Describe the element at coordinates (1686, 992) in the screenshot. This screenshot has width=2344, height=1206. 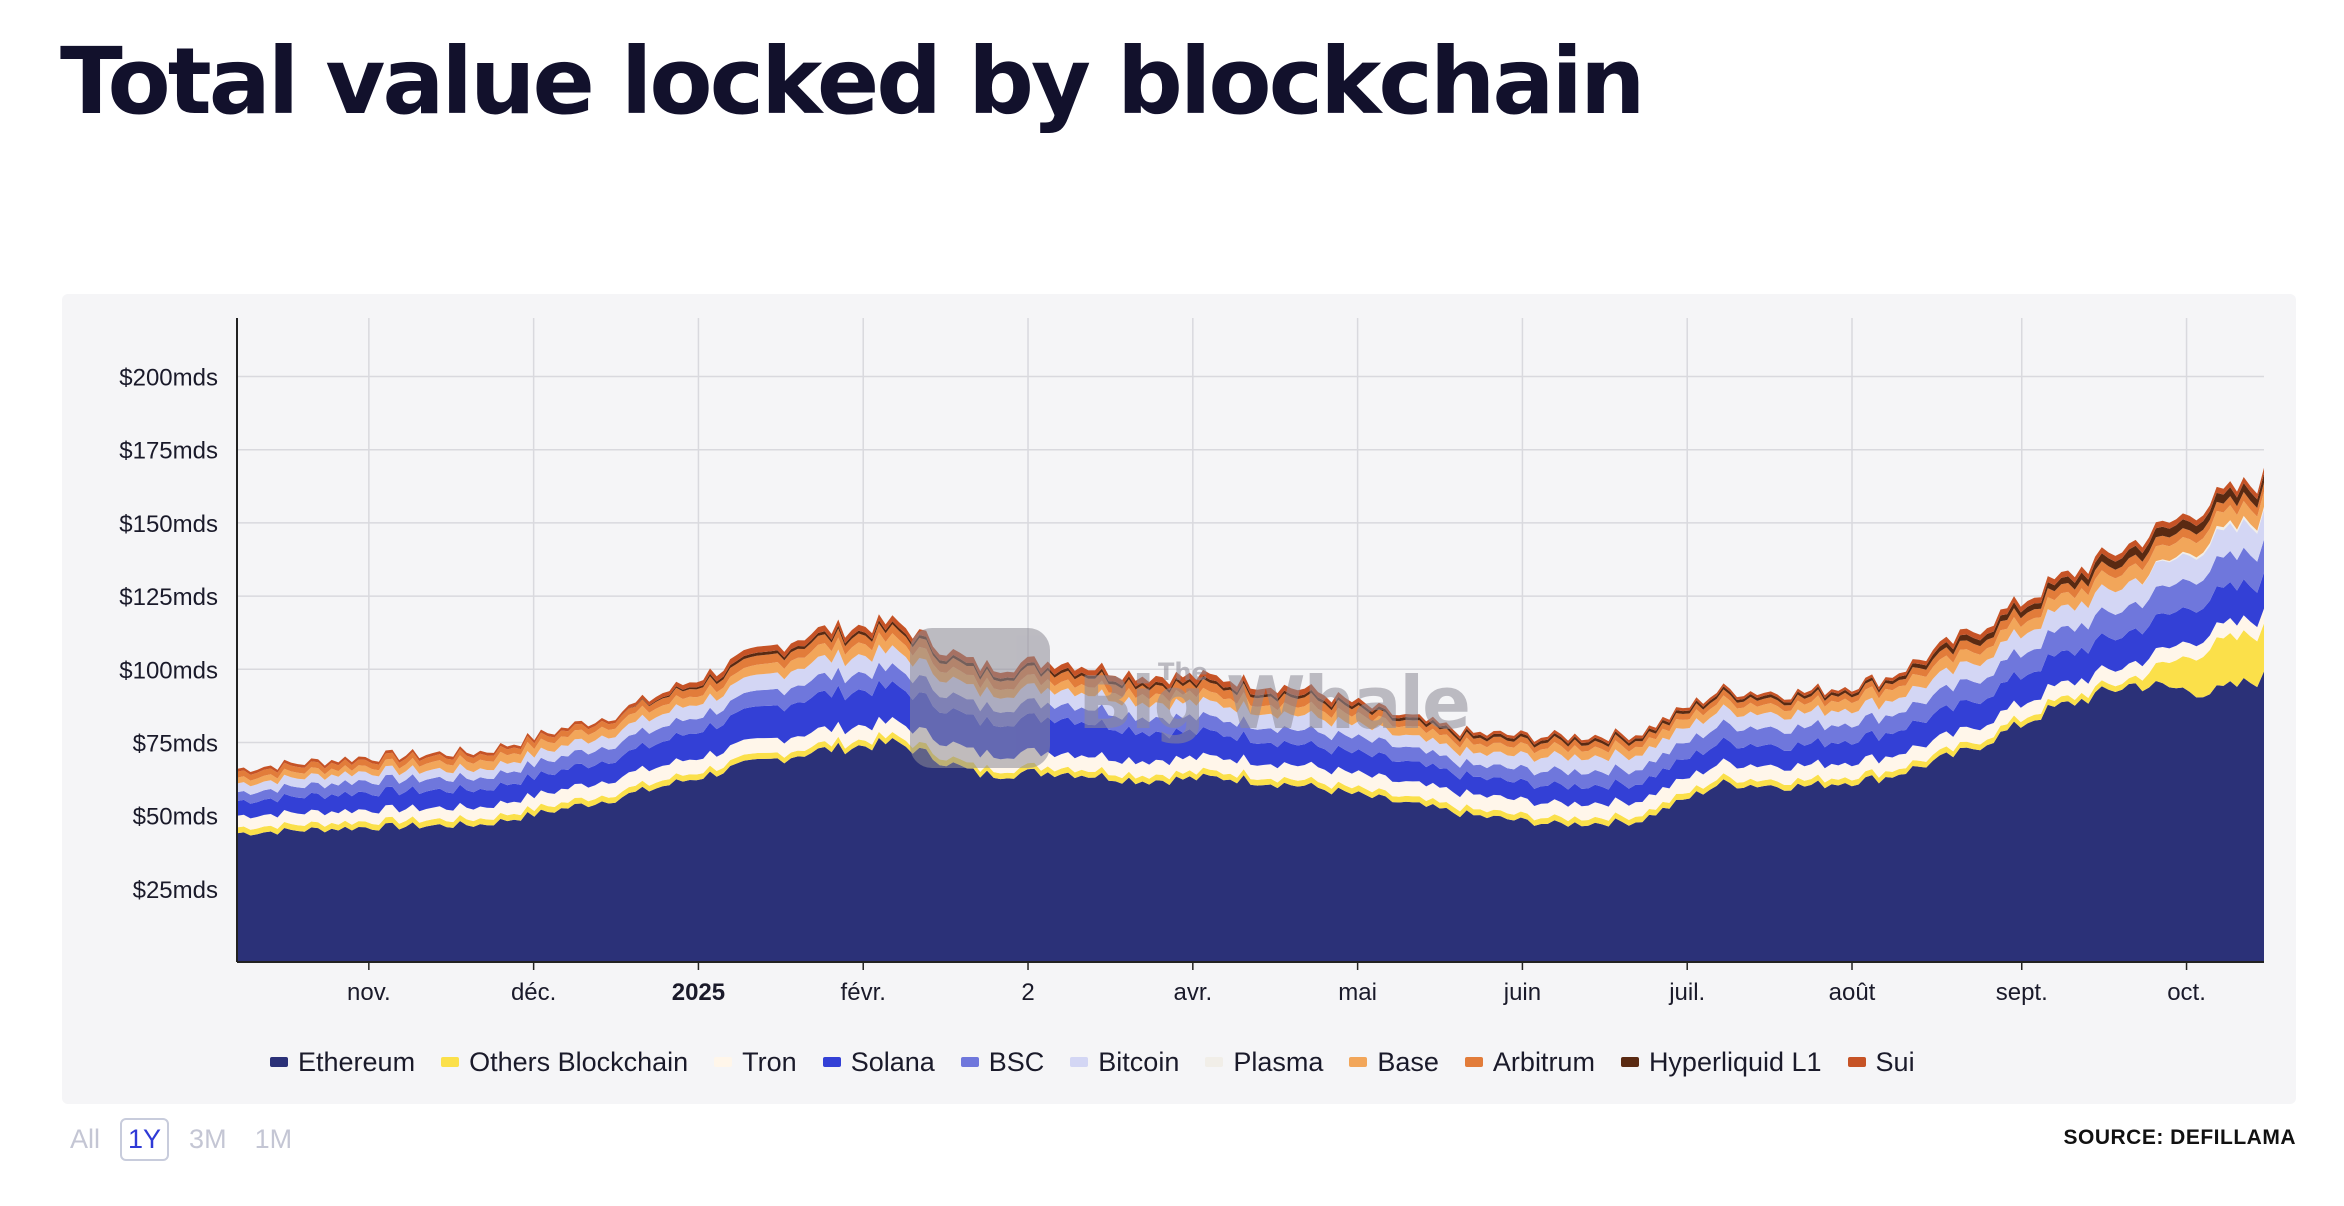
I see `x-tick-label: juil.` at that location.